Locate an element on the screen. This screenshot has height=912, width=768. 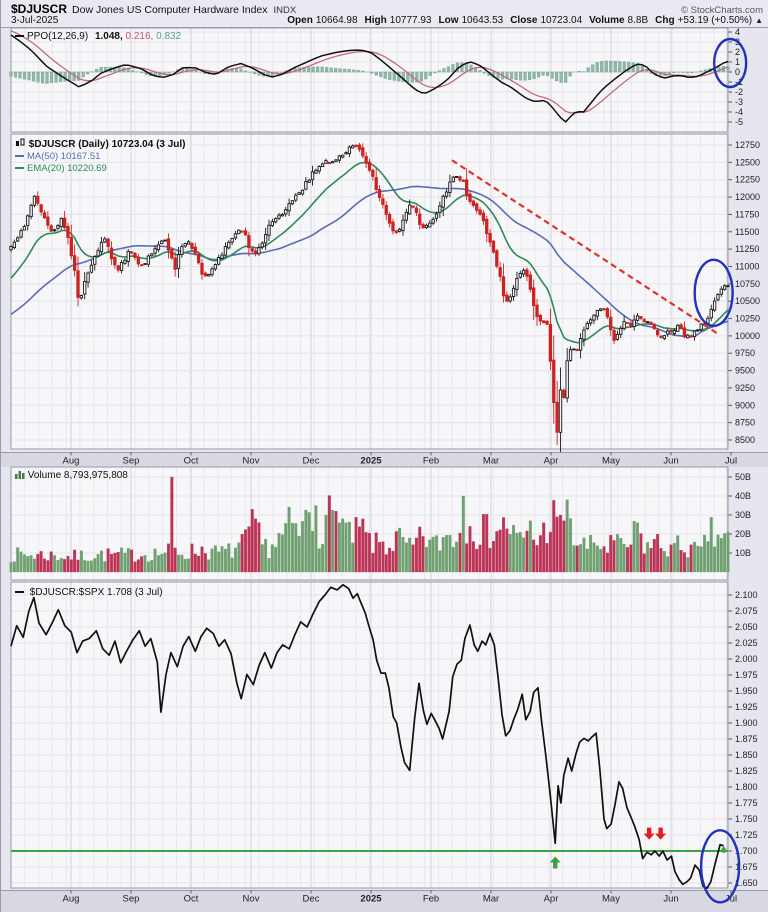
price-legend-symbol: $DJUSCR (Daily) 10723.04 (3 Jul) is located at coordinates (107, 144).